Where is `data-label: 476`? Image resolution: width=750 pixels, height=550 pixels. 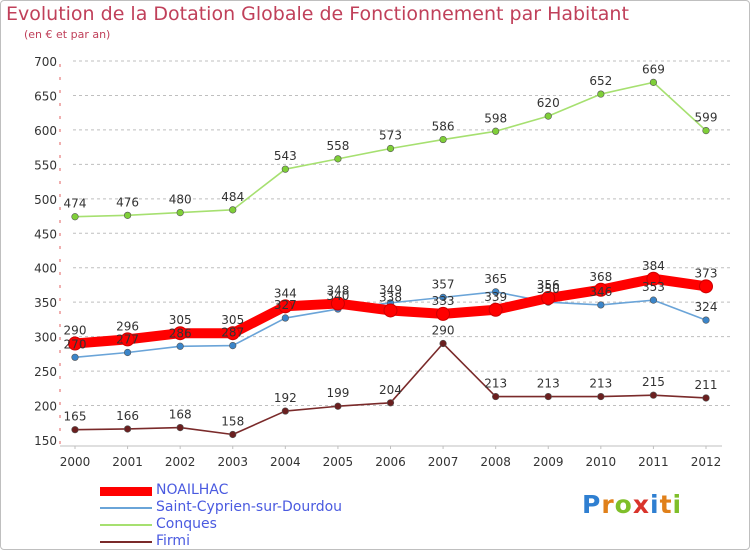
data-label: 476 is located at coordinates (127, 202).